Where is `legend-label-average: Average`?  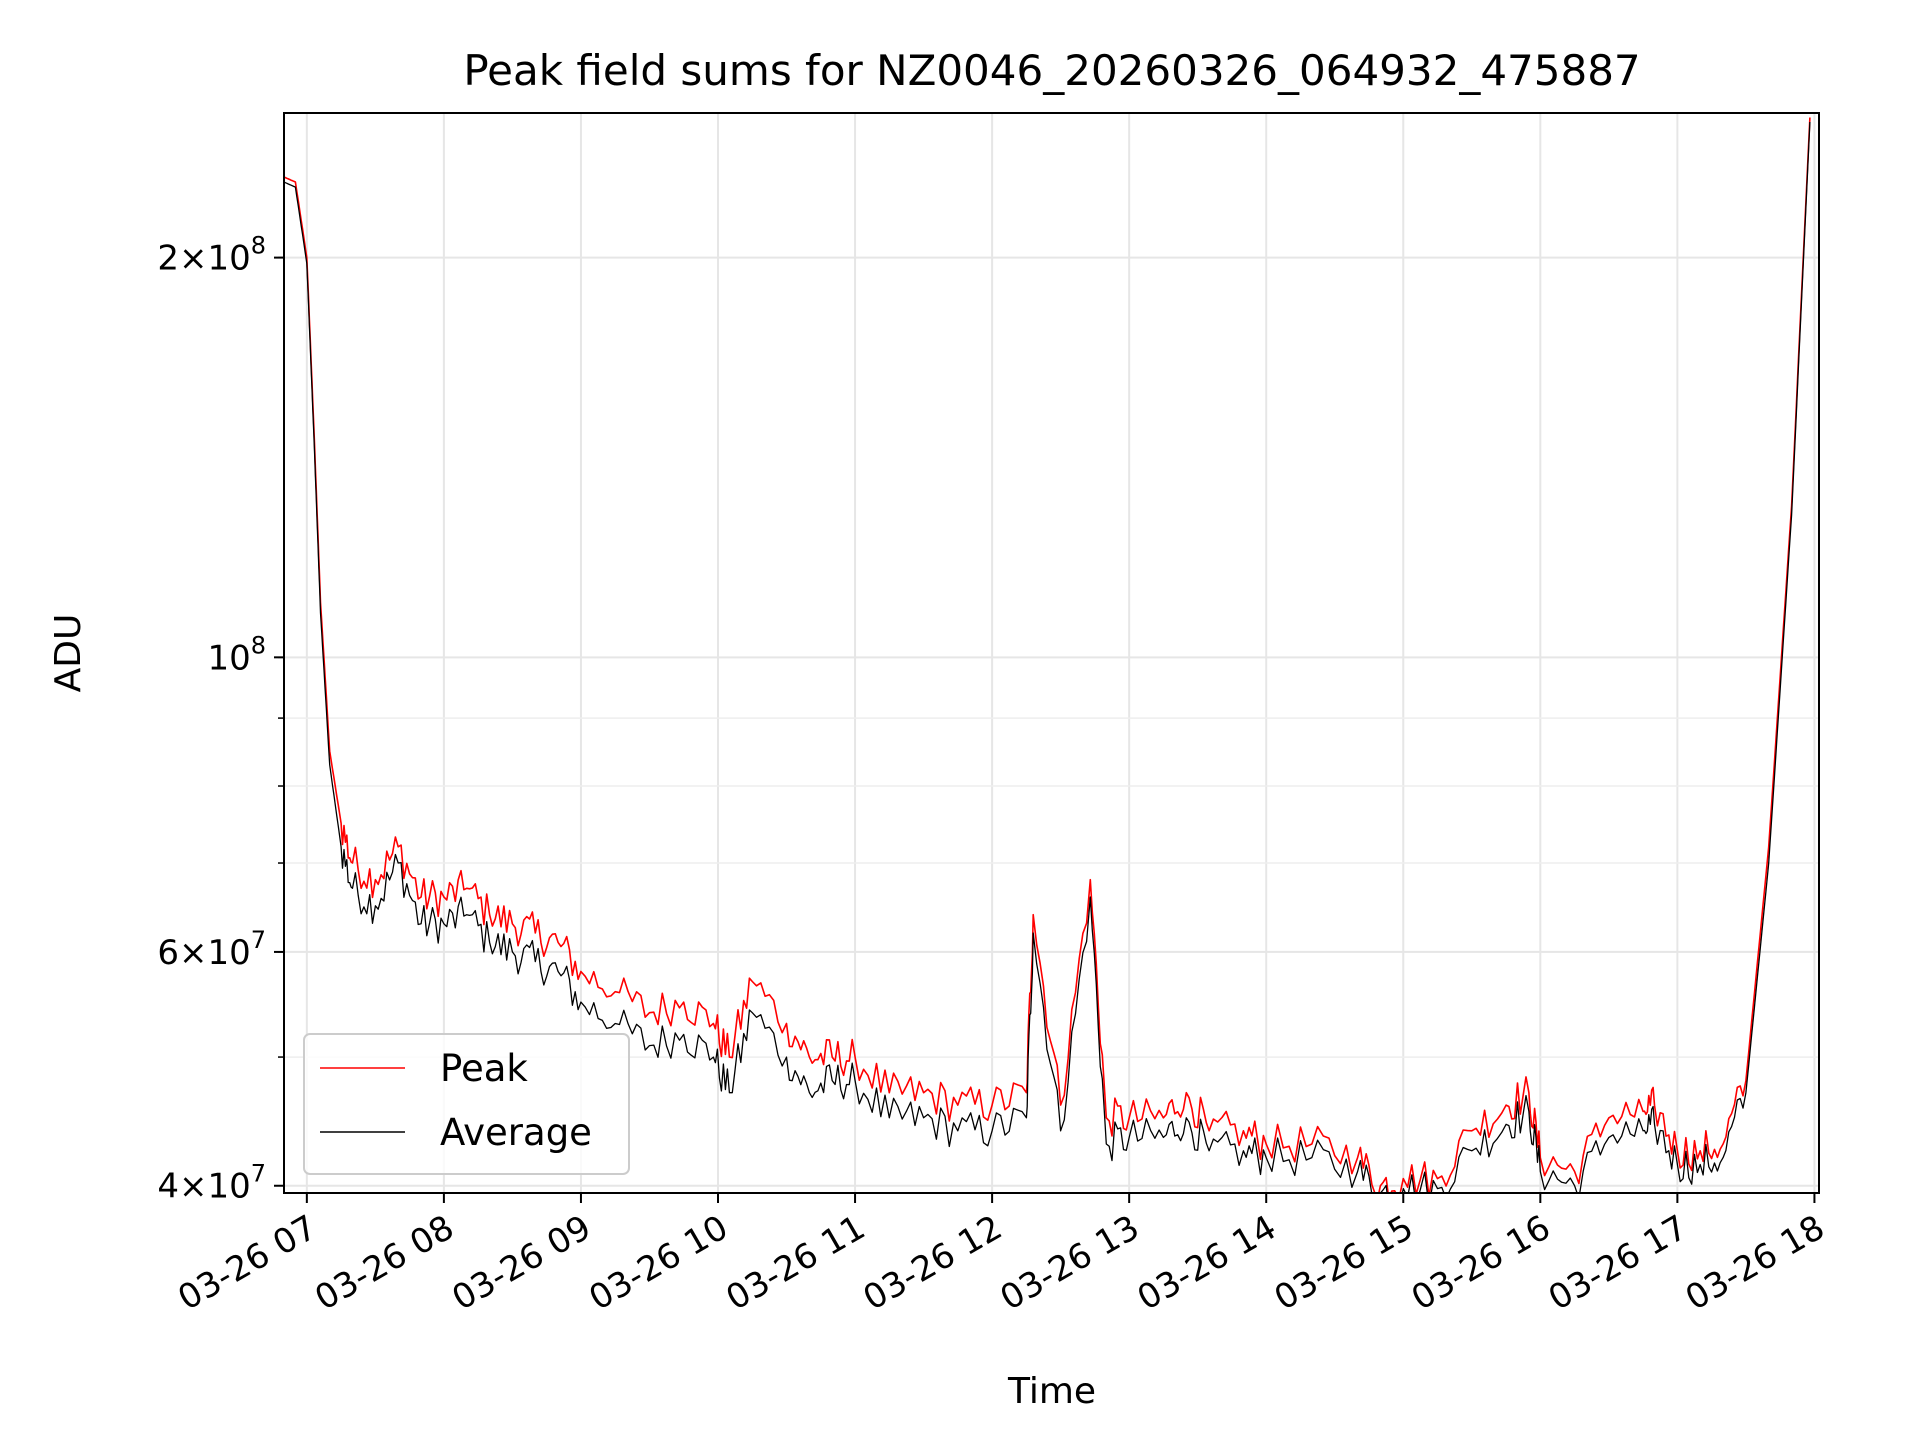
legend-label-average: Average is located at coordinates (516, 1132).